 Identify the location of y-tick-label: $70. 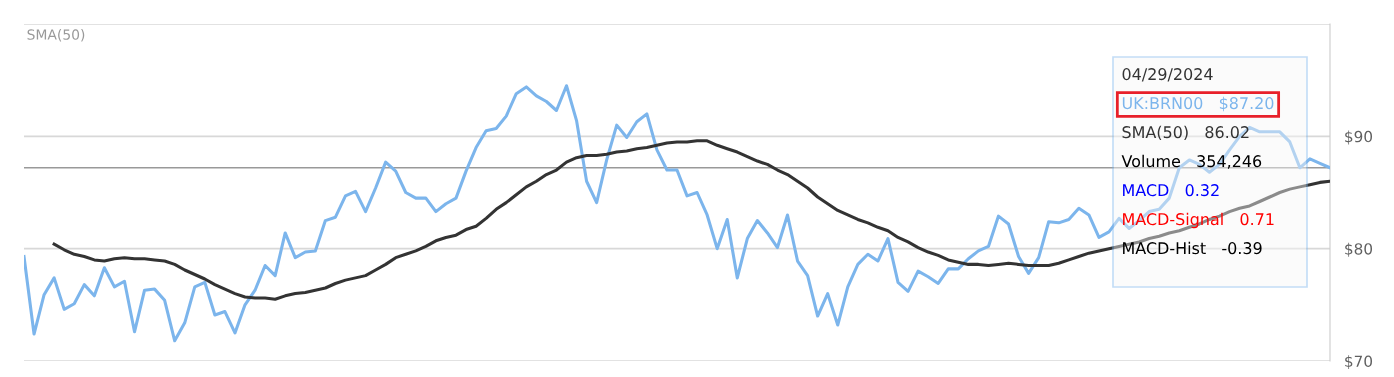
(1359, 362).